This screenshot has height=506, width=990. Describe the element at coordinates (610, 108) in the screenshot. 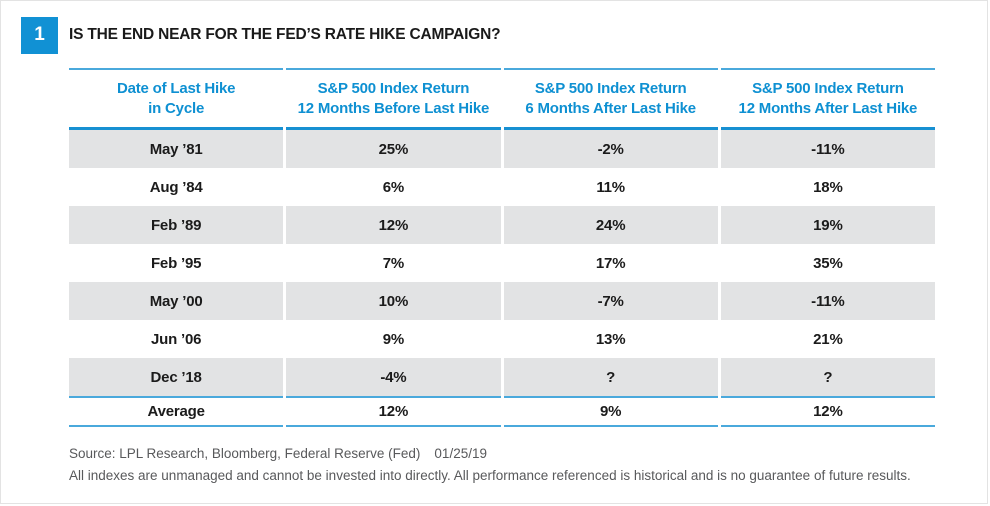

I see `column-header-line2: 6 Months After Last Hike` at that location.